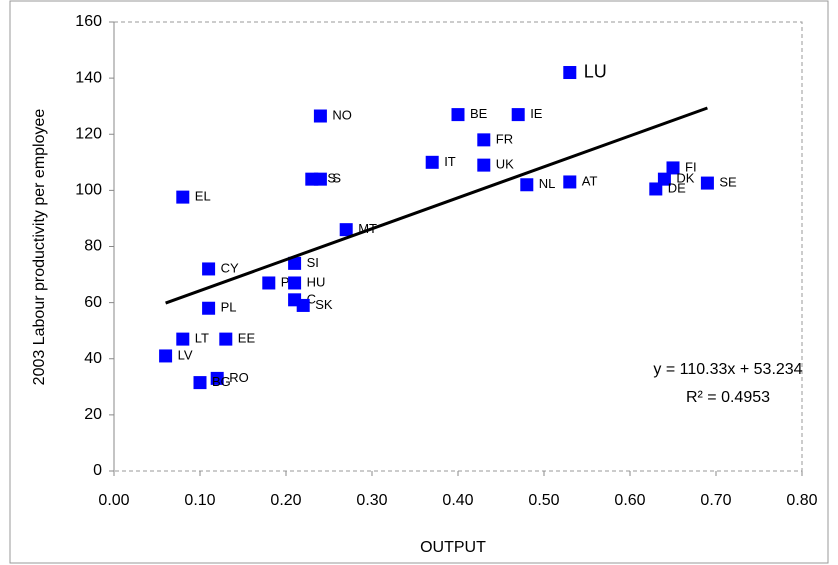 Image resolution: width=838 pixels, height=565 pixels. What do you see at coordinates (88, 190) in the screenshot?
I see `y-tick-label: 100` at bounding box center [88, 190].